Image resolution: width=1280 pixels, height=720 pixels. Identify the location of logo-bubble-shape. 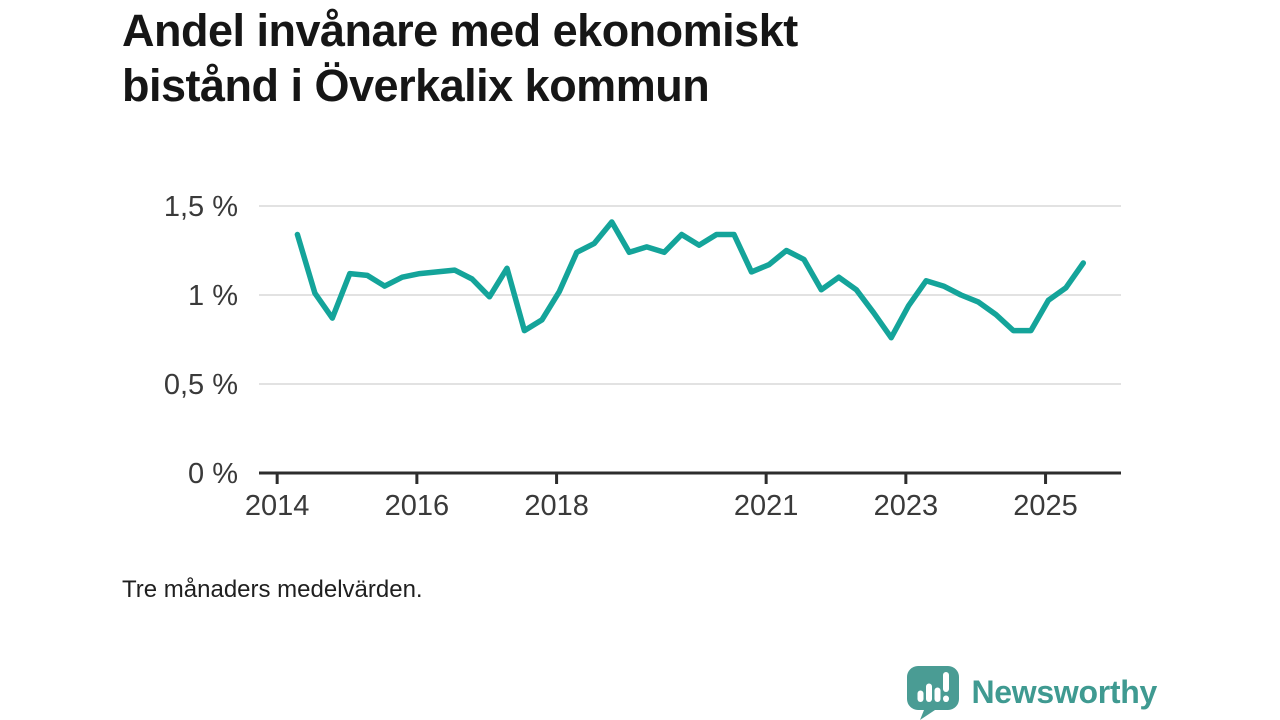
(932, 693).